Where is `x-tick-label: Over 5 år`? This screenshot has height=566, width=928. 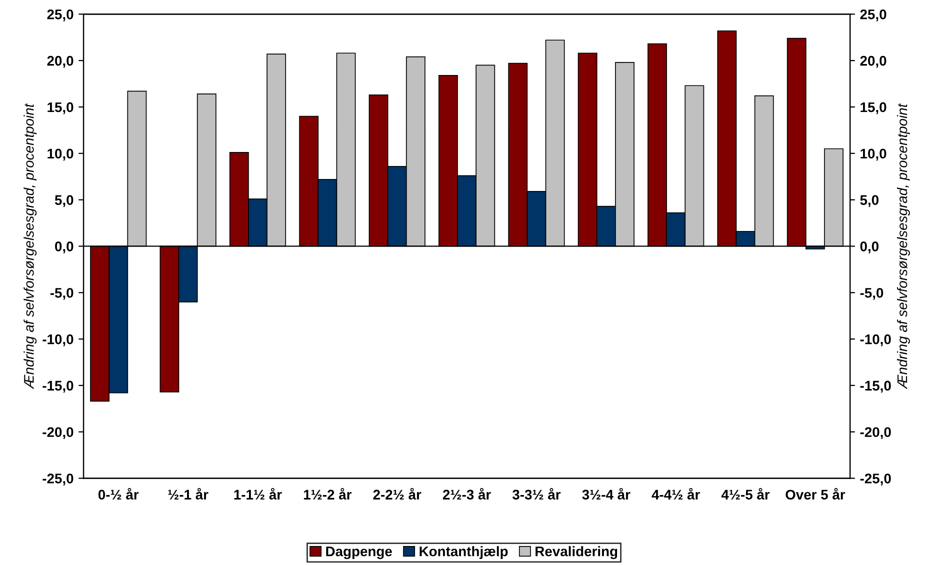
x-tick-label: Over 5 år is located at coordinates (816, 494).